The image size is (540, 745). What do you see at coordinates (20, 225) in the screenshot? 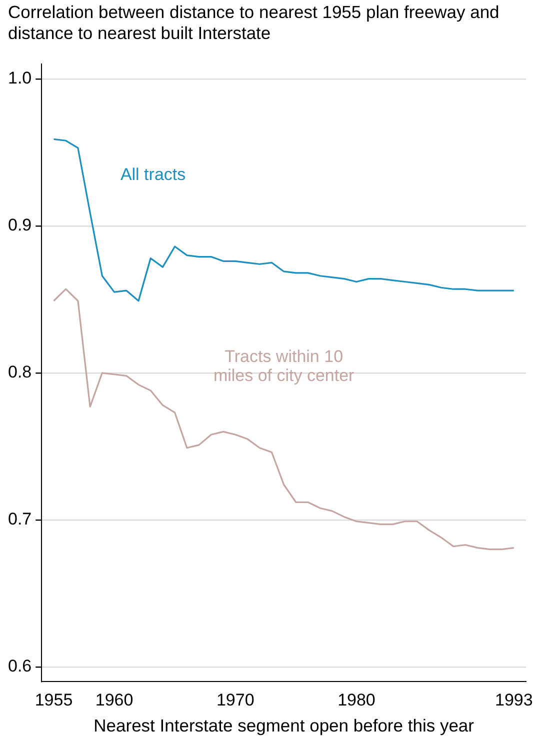
I see `y-tick-label: 0.9` at bounding box center [20, 225].